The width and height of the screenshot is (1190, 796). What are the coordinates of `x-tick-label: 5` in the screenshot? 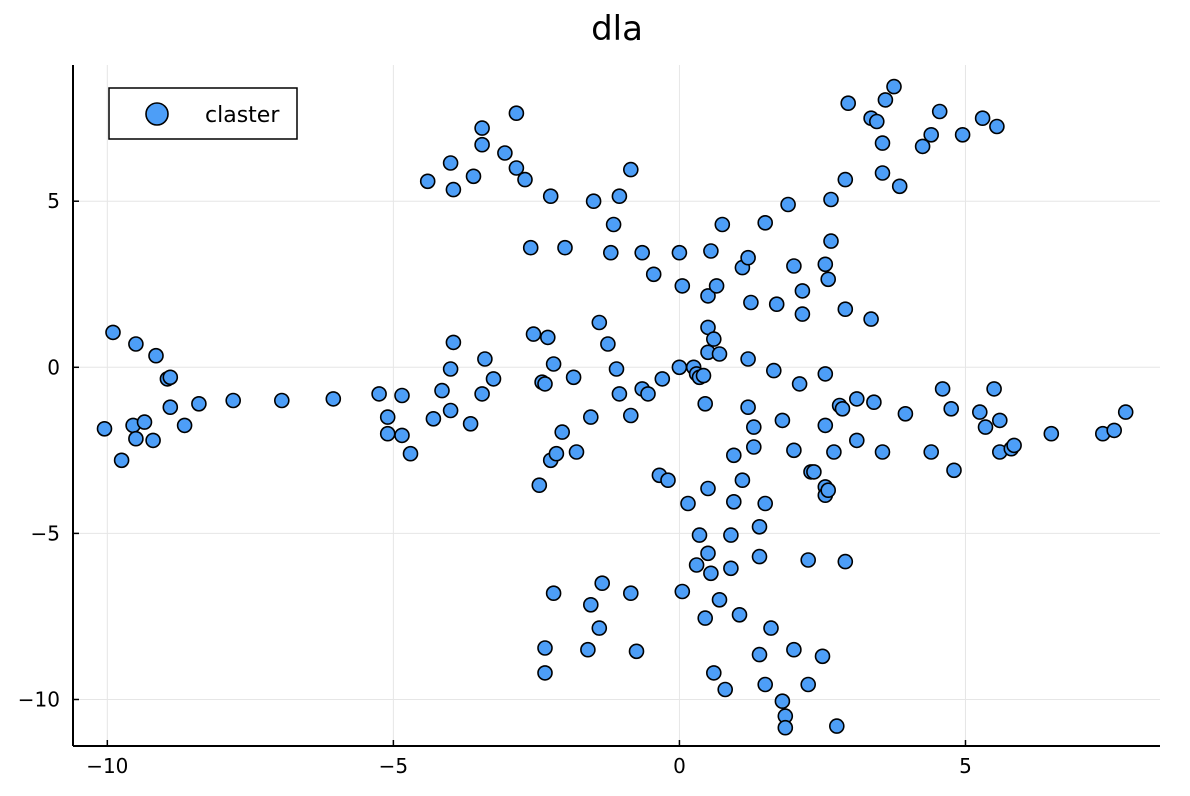 It's located at (965, 766).